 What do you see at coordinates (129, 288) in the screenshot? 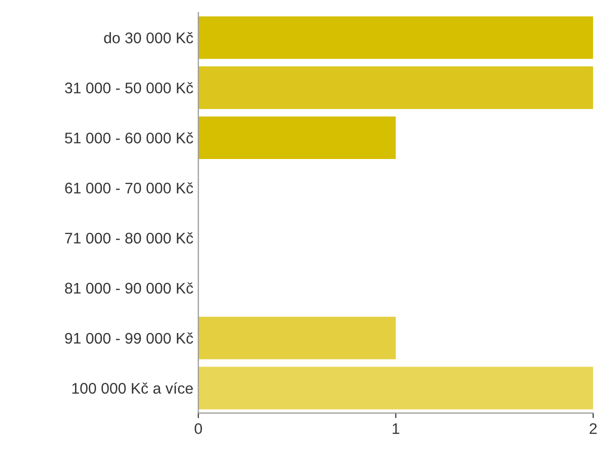
I see `y-tick-label: 81 000 - 90 000 Kč` at bounding box center [129, 288].